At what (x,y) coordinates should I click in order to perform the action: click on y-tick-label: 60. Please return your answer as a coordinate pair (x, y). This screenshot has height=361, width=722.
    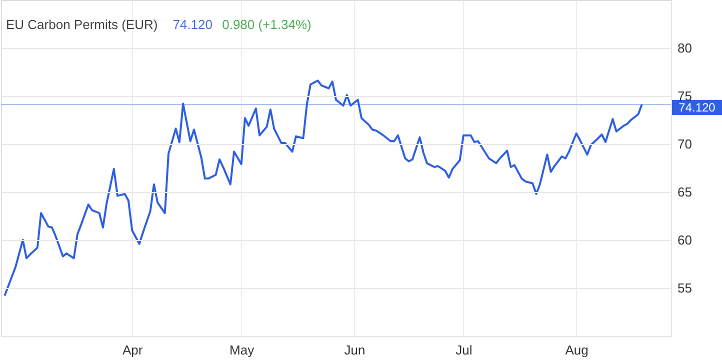
    Looking at the image, I should click on (685, 240).